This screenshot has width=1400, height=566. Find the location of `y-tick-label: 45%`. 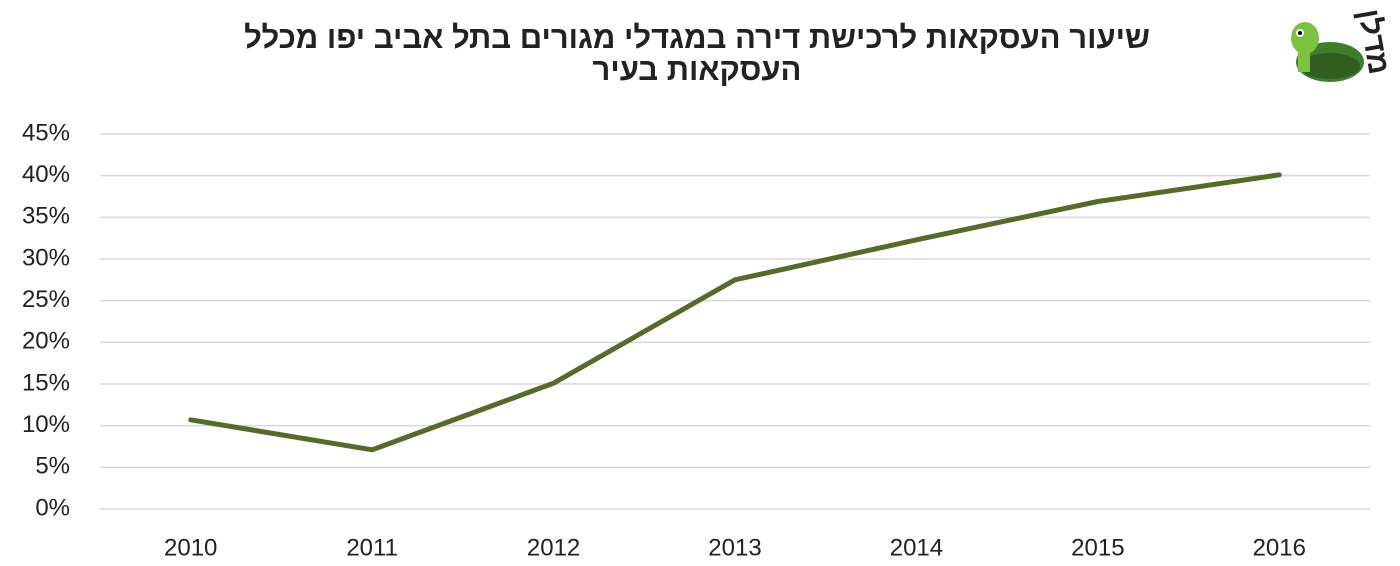

y-tick-label: 45% is located at coordinates (46, 132).